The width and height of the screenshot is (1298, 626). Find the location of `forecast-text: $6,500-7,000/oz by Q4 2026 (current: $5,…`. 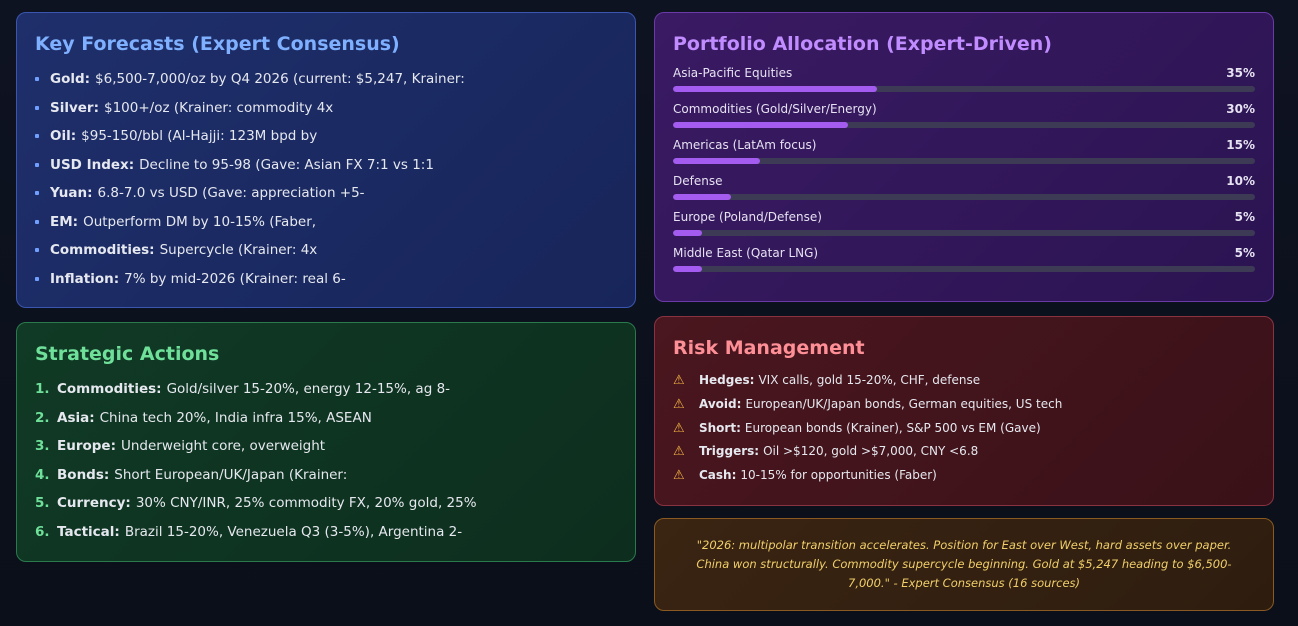

forecast-text: $6,500-7,000/oz by Q4 2026 (current: $5,… is located at coordinates (280, 79).